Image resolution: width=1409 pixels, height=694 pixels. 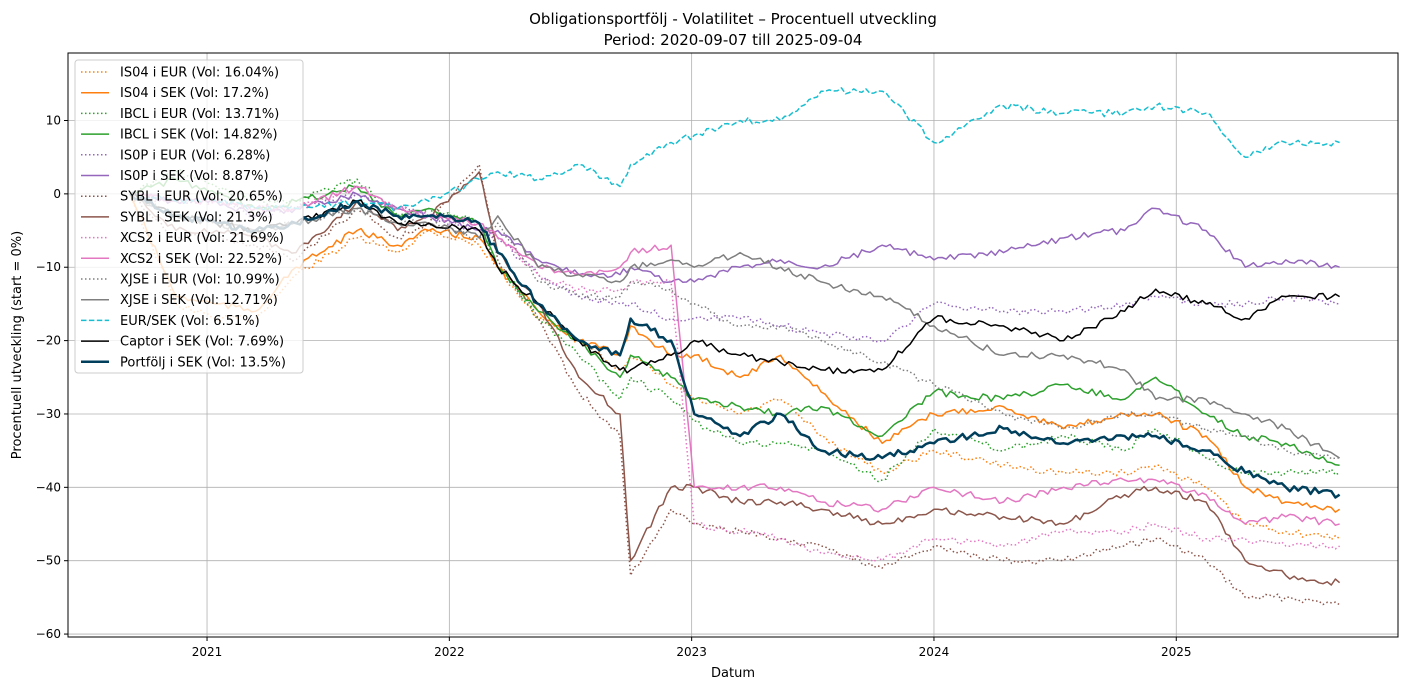 I want to click on legend-entry: XCS2 i SEK (Vol: 22.52%), so click(x=201, y=259).